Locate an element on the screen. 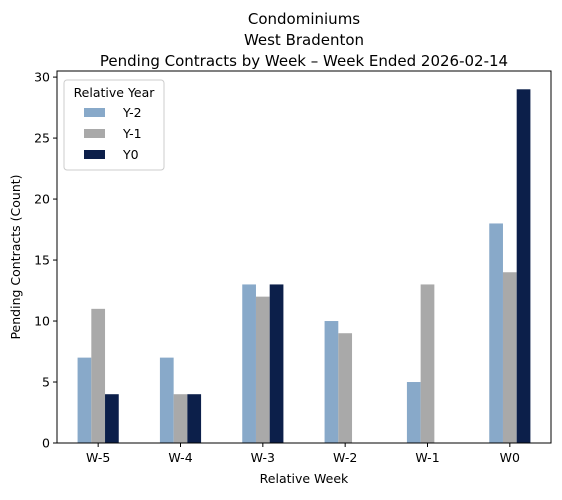  x-tick-label: W0 is located at coordinates (510, 457).